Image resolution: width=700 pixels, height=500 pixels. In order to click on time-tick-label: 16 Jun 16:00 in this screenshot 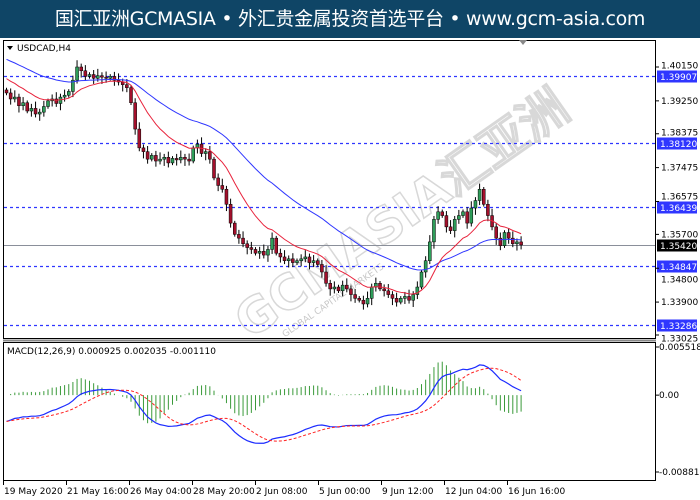, I will do `click(536, 492)`.